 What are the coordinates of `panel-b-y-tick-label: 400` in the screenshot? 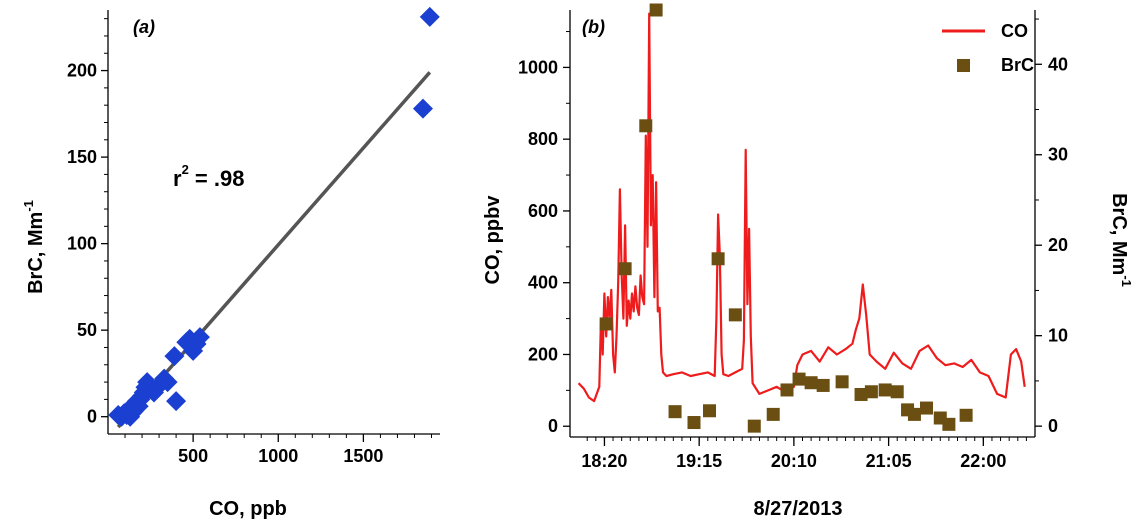 It's located at (543, 283).